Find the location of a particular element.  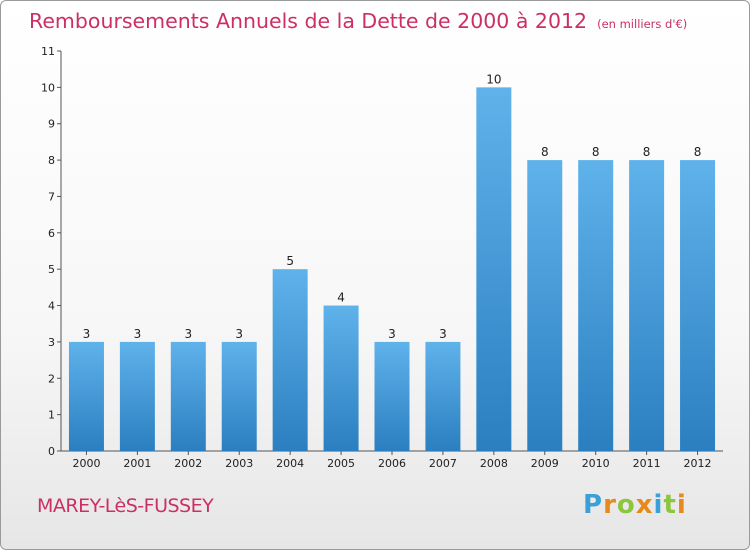

bar-value-label: 4 is located at coordinates (341, 298).